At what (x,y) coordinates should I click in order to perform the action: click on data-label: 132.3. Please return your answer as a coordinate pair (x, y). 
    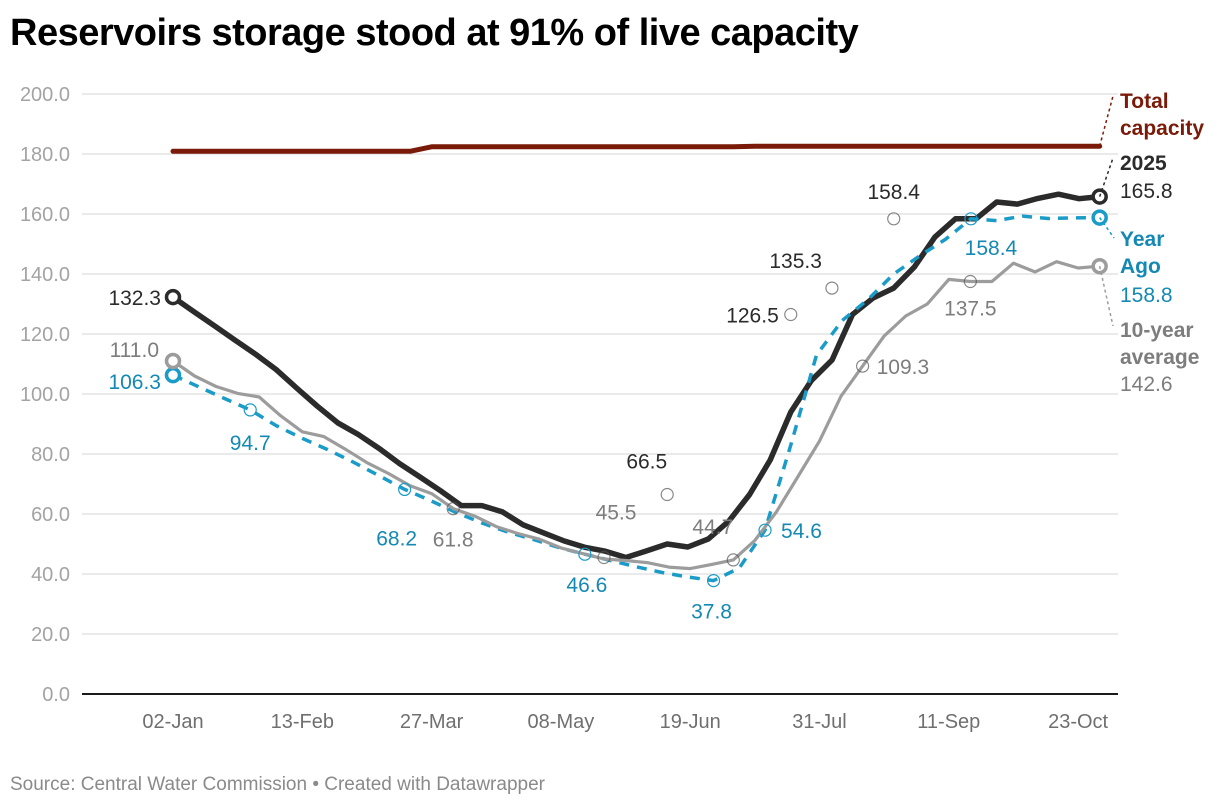
    Looking at the image, I should click on (134, 298).